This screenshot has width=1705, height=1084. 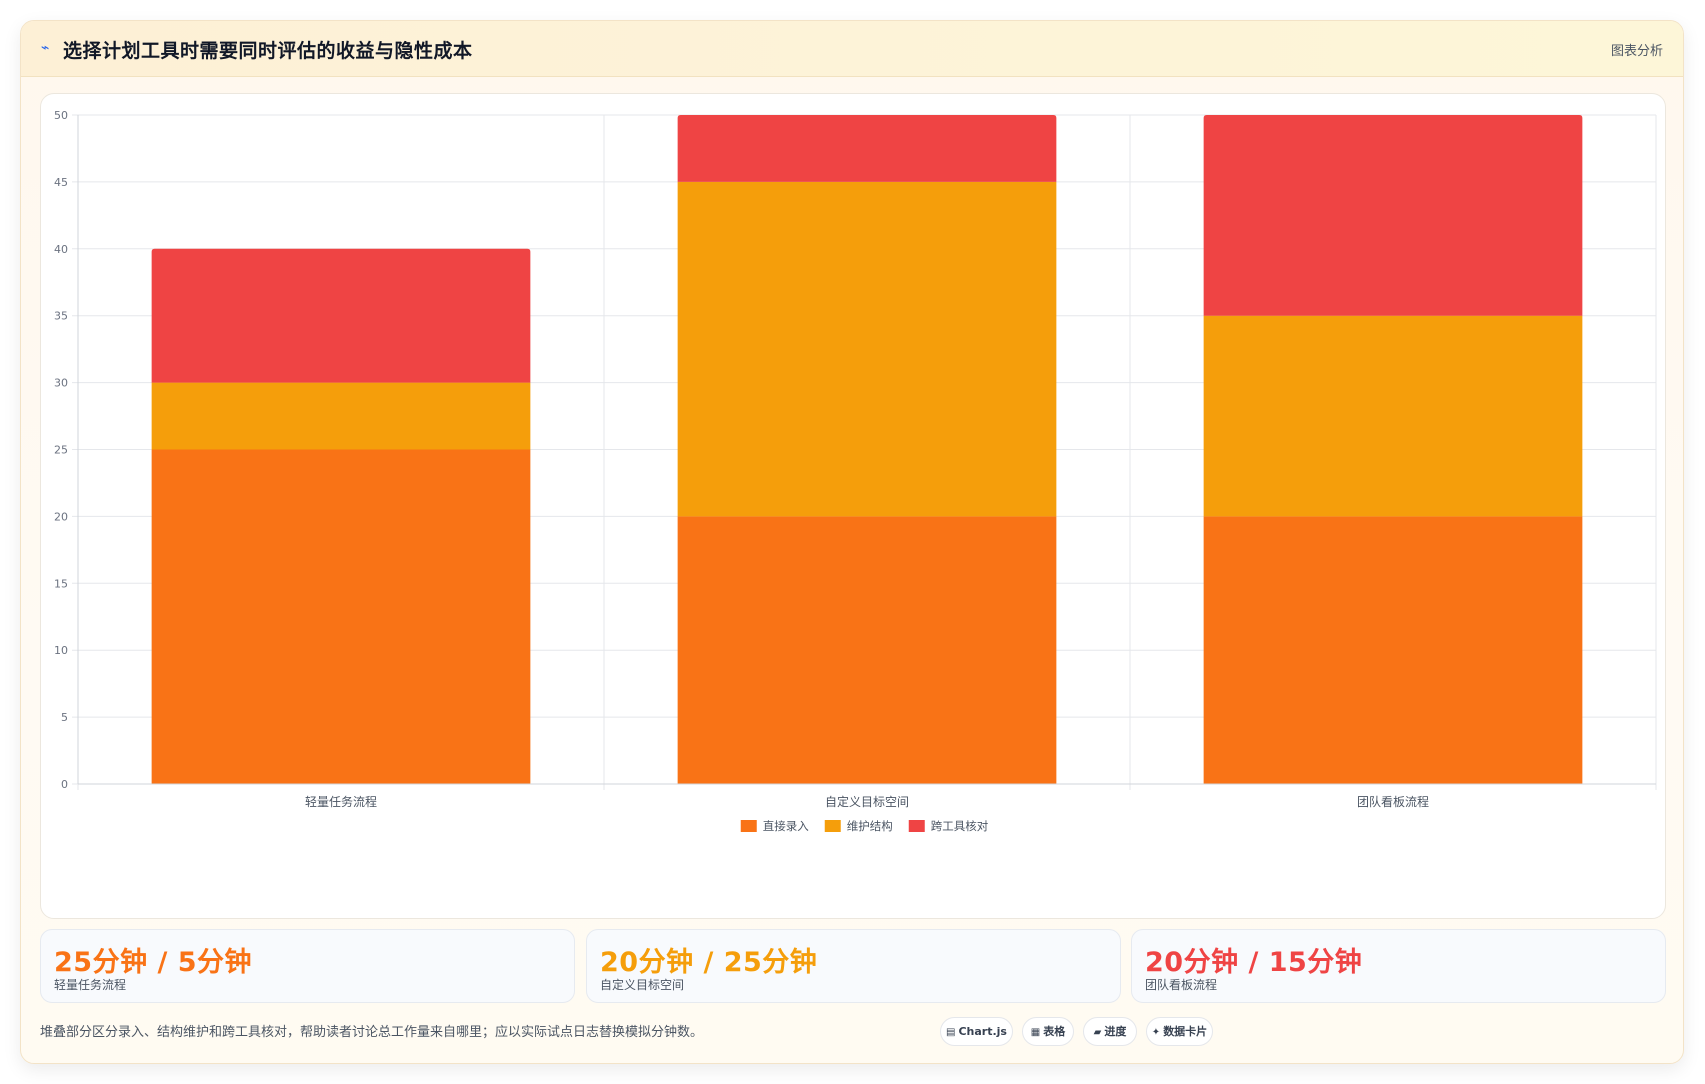 What do you see at coordinates (1393, 801) in the screenshot?
I see `x-tick-label: 团队看板流程` at bounding box center [1393, 801].